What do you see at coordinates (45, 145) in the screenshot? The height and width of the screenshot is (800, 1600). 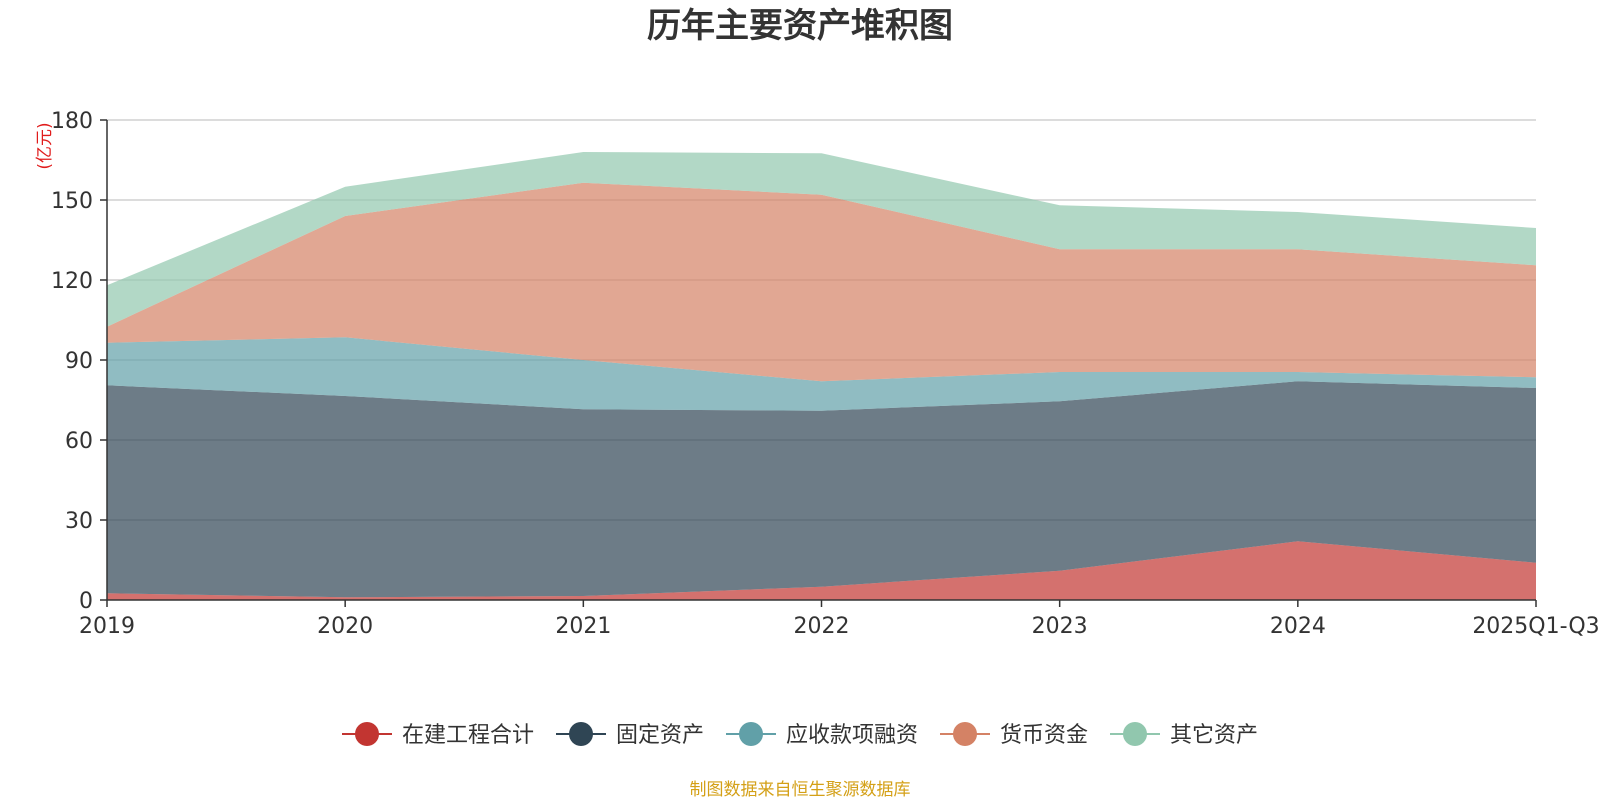 I see `y-axis-unit-label: (亿元)` at bounding box center [45, 145].